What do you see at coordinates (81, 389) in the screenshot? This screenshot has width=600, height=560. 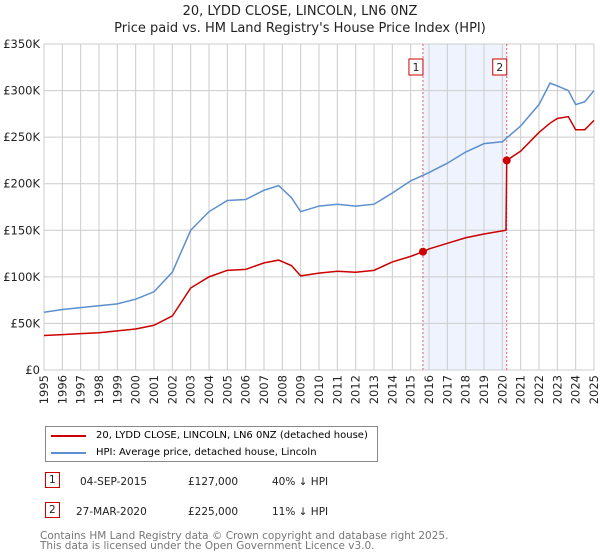 I see `x-tick-label: 1997` at bounding box center [81, 389].